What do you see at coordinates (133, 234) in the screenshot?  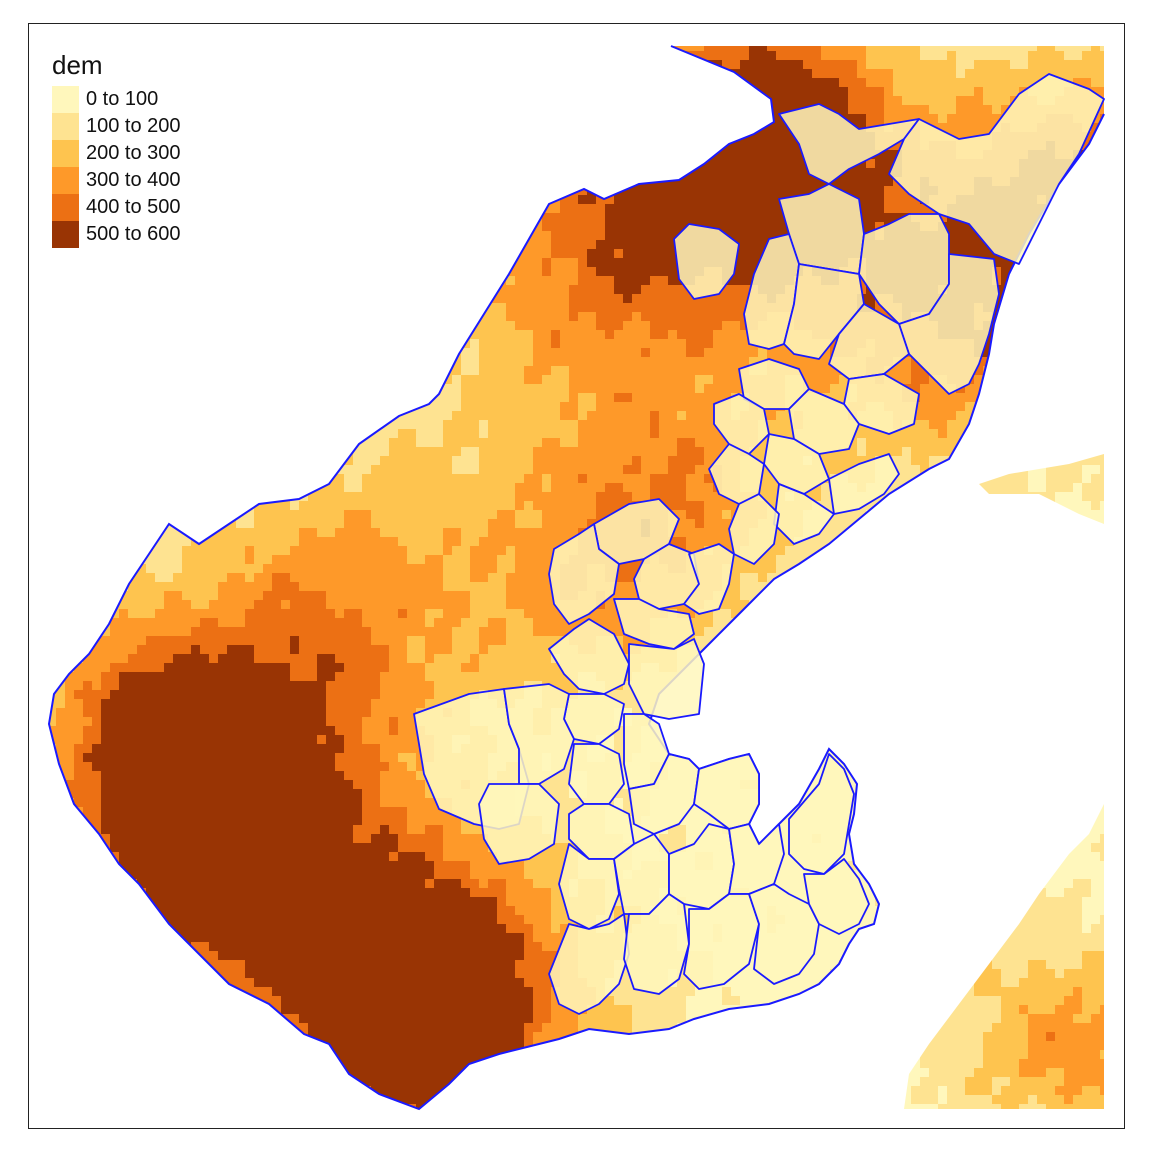 I see `legend-label: 500 to 600` at bounding box center [133, 234].